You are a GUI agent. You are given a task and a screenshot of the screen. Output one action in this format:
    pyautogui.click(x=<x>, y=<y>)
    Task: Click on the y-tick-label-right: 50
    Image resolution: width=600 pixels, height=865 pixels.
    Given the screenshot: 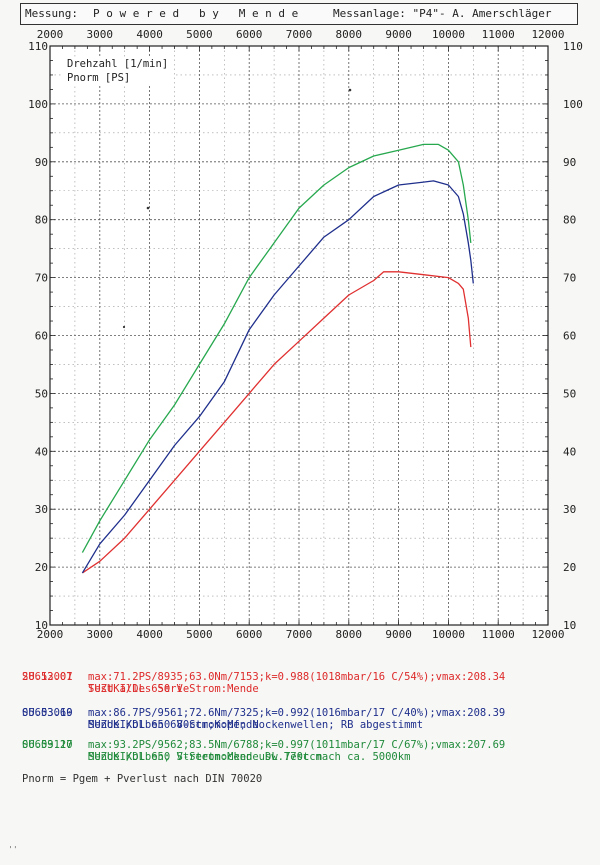 What is the action you would take?
    pyautogui.click(x=569, y=393)
    